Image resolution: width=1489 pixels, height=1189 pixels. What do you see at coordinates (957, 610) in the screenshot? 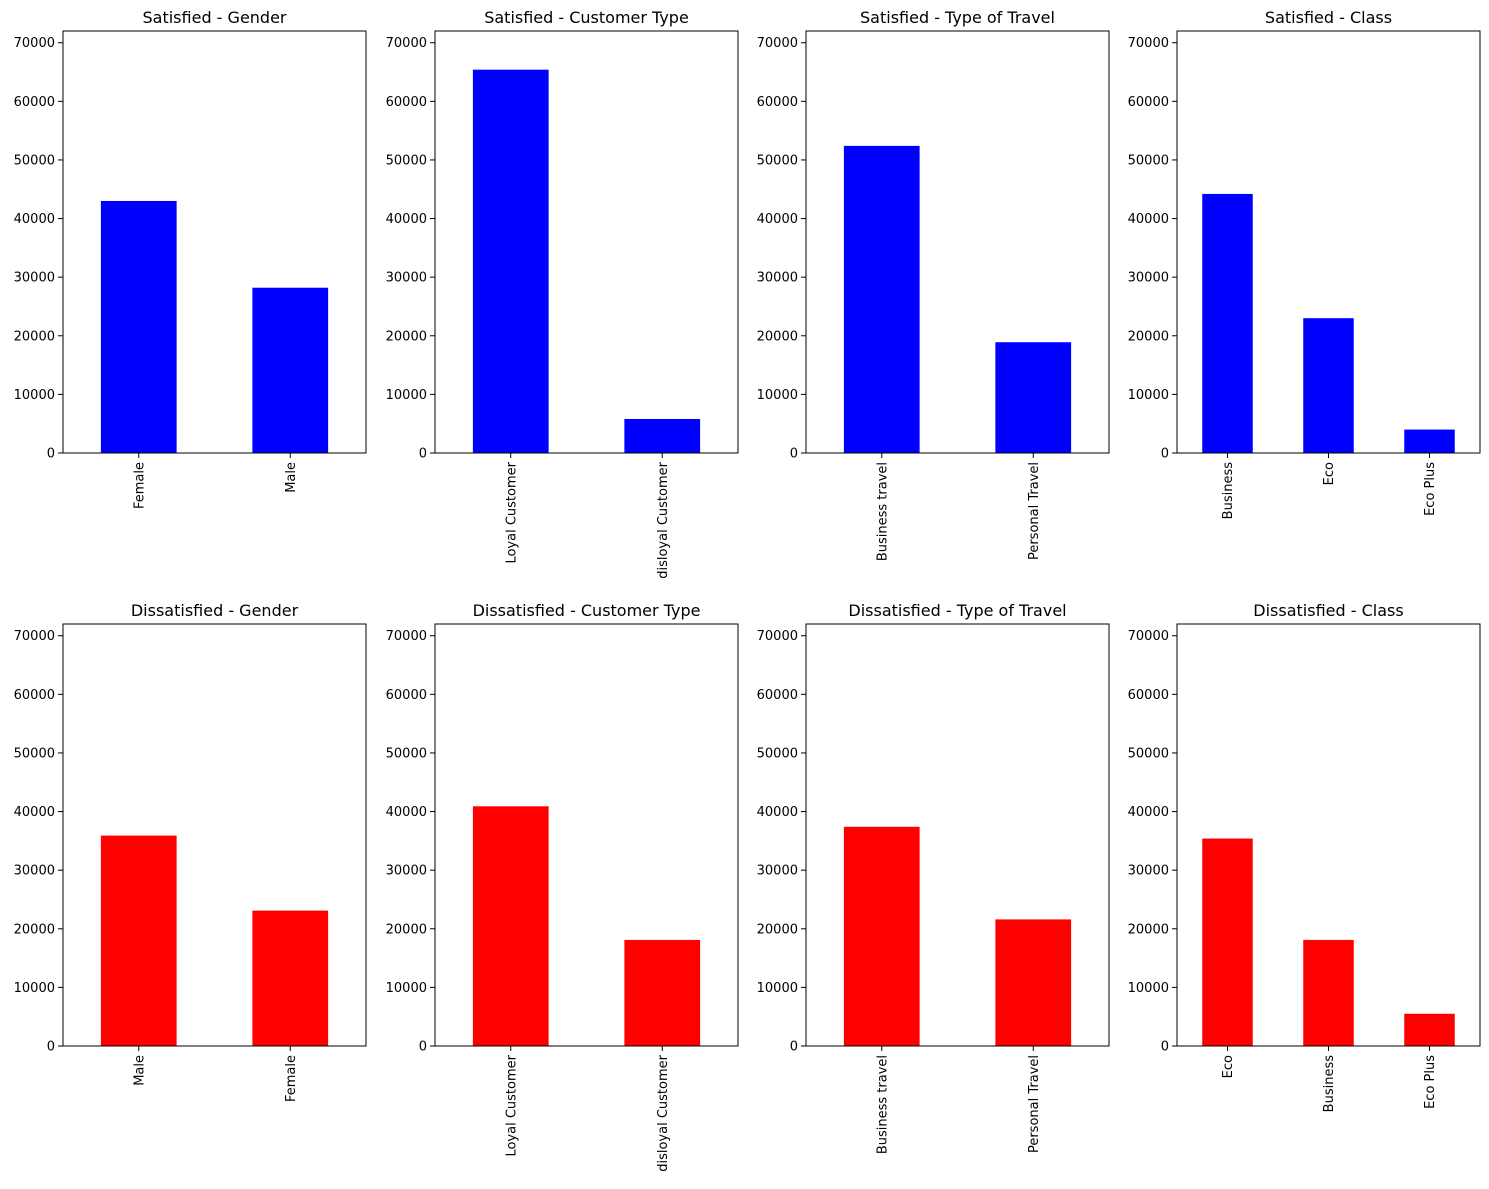
I see `subplot-title: Dissatisfied - Type of Travel` at bounding box center [957, 610].